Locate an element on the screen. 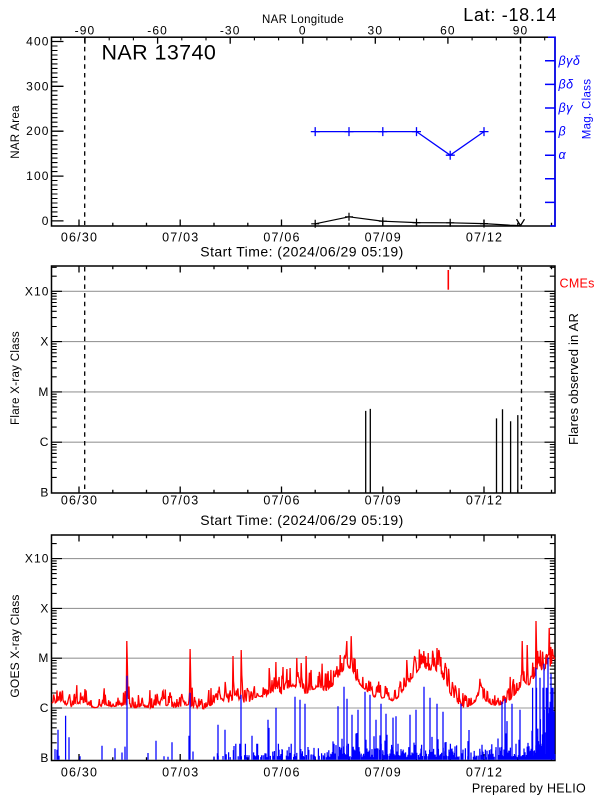  svg-text: -60 is located at coordinates (157, 31).